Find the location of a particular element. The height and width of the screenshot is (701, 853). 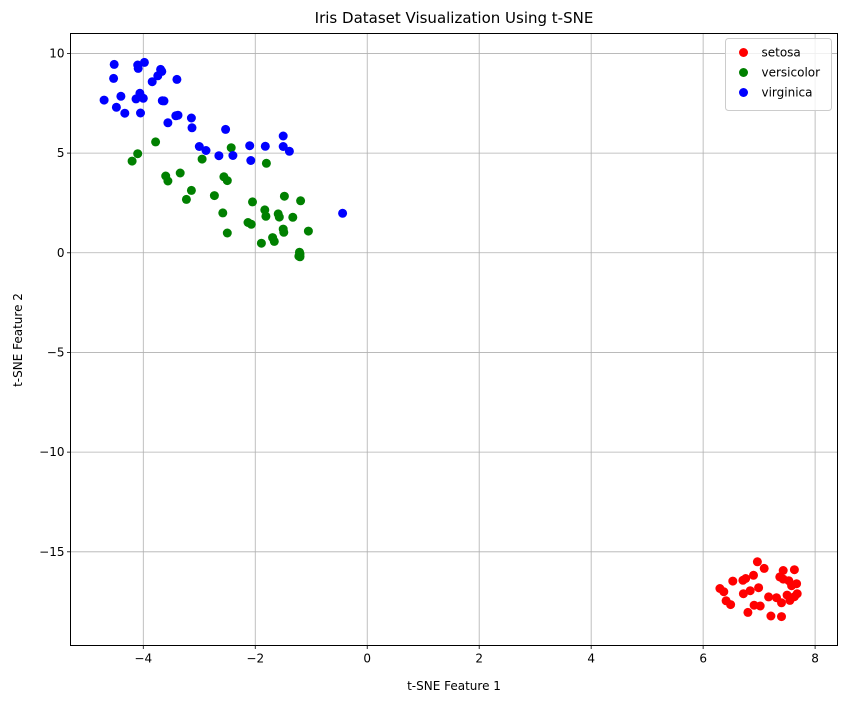

x-tick-label: −4 is located at coordinates (143, 659).